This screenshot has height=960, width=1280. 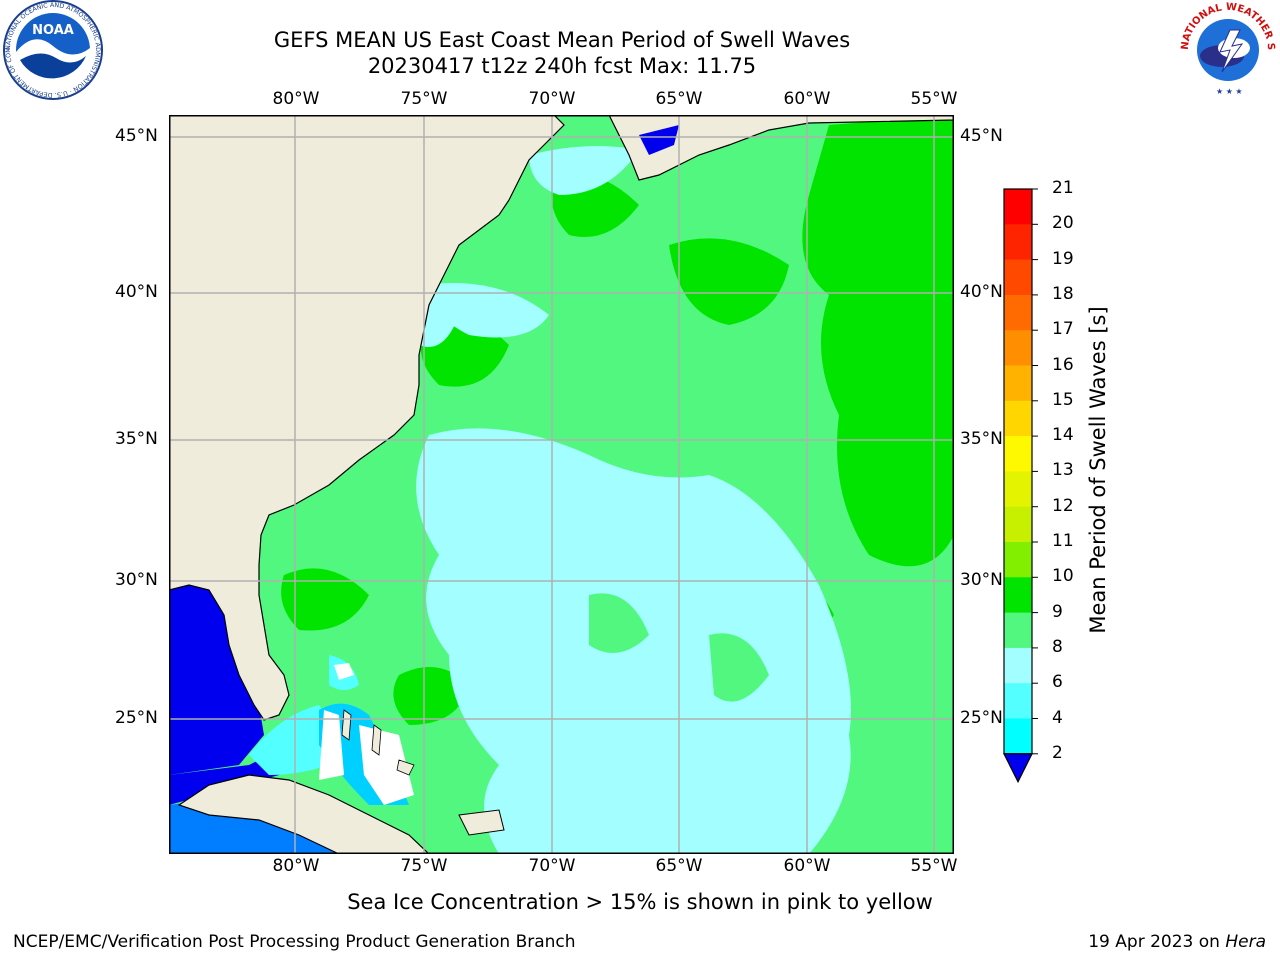 What do you see at coordinates (659, 140) in the screenshot?
I see `bay-of-fundy` at bounding box center [659, 140].